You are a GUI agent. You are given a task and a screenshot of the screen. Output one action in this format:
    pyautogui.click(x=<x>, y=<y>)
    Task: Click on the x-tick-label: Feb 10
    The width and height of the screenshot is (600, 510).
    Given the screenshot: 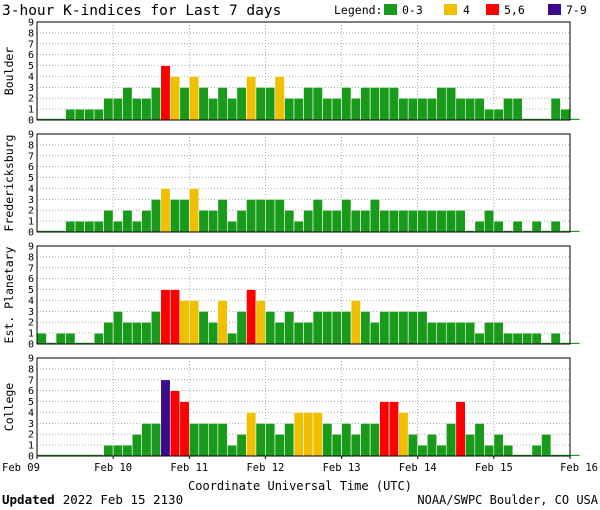 What is the action you would take?
    pyautogui.click(x=113, y=468)
    